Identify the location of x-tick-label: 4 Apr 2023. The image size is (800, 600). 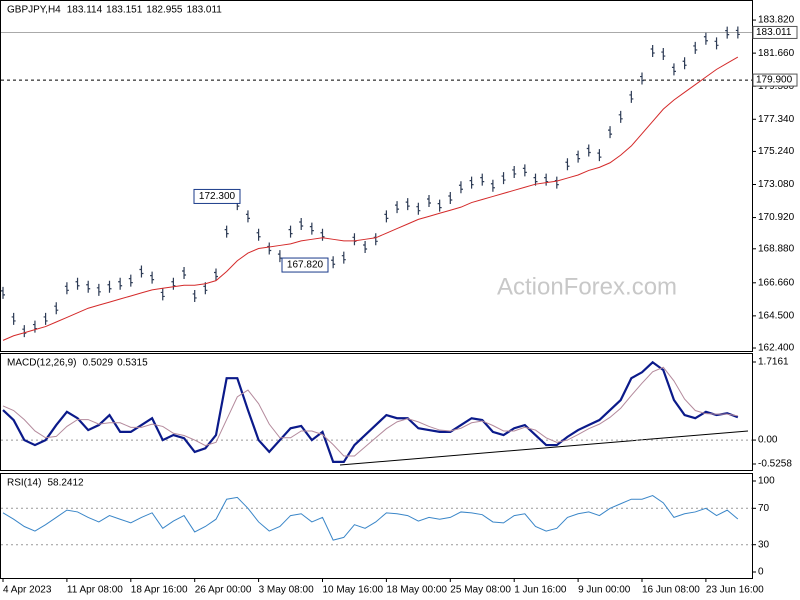
(27, 590).